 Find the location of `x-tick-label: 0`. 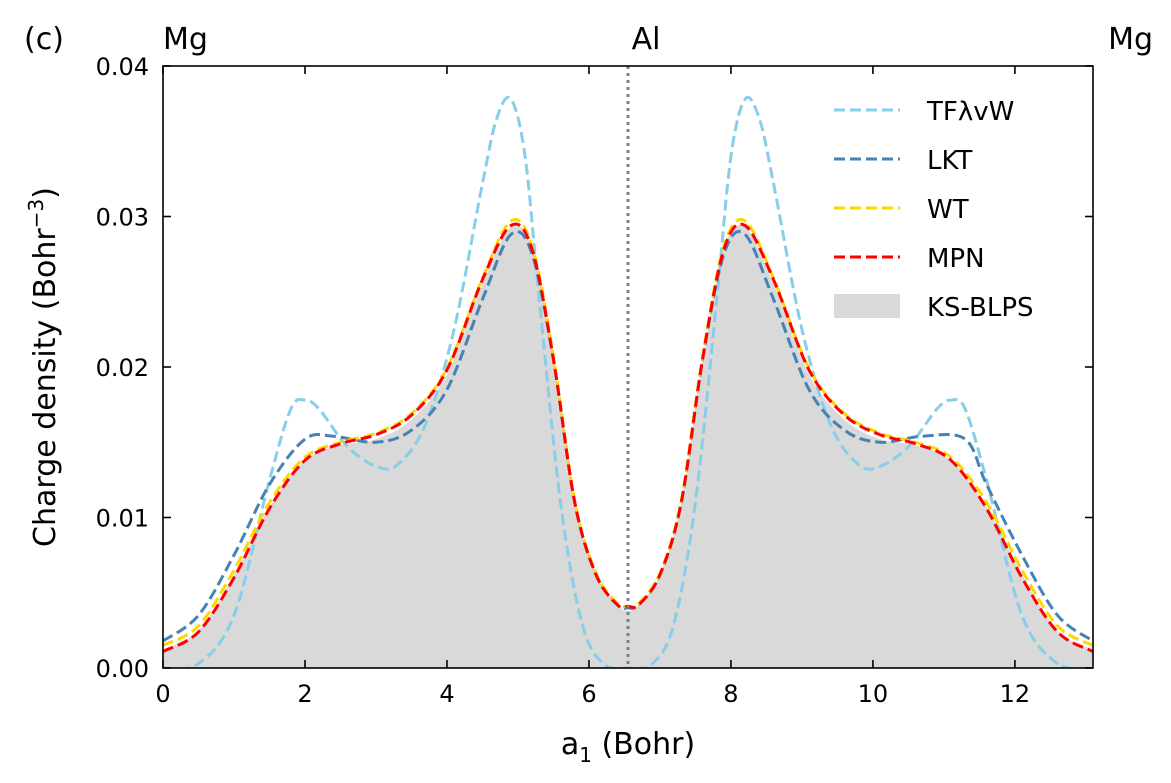

x-tick-label: 0 is located at coordinates (162, 694).